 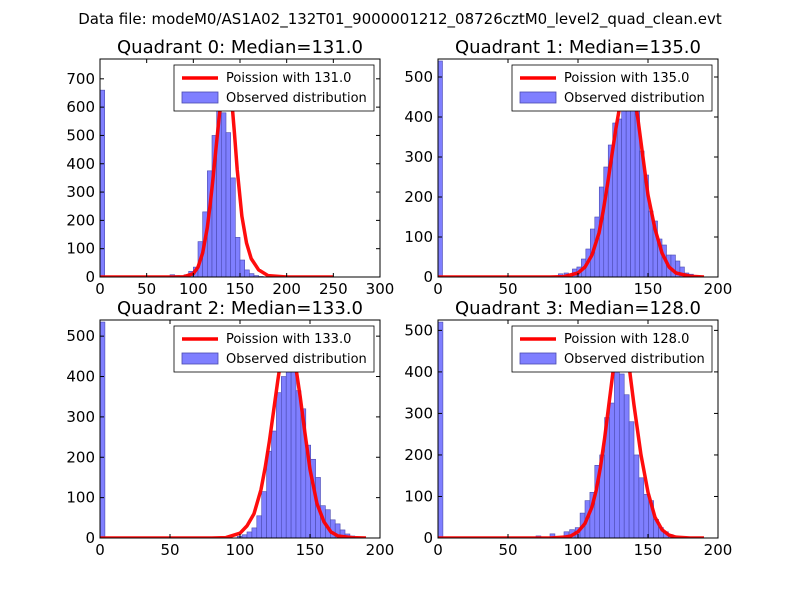 What do you see at coordinates (288, 78) in the screenshot?
I see `legend-label-poisson: Poission with 131.0` at bounding box center [288, 78].